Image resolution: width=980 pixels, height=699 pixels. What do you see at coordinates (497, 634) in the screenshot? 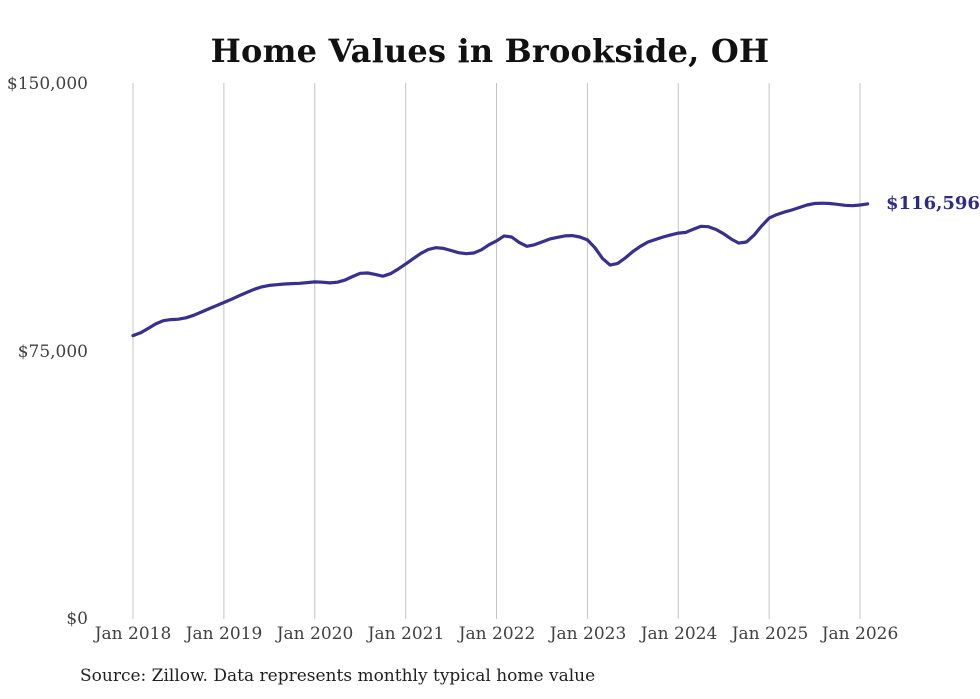
I see `x-axis-tick-jan-2022: Jan 2022` at bounding box center [497, 634].